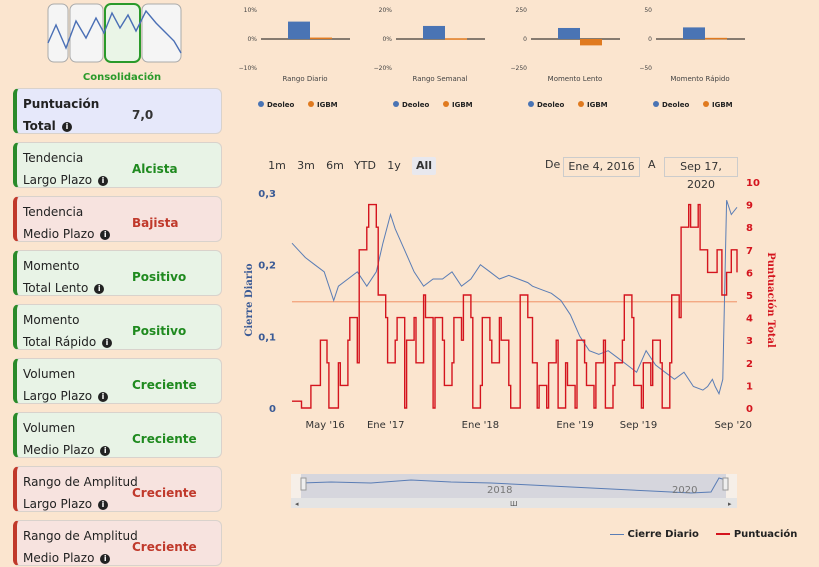  I want to click on logo-graphic, so click(114, 33).